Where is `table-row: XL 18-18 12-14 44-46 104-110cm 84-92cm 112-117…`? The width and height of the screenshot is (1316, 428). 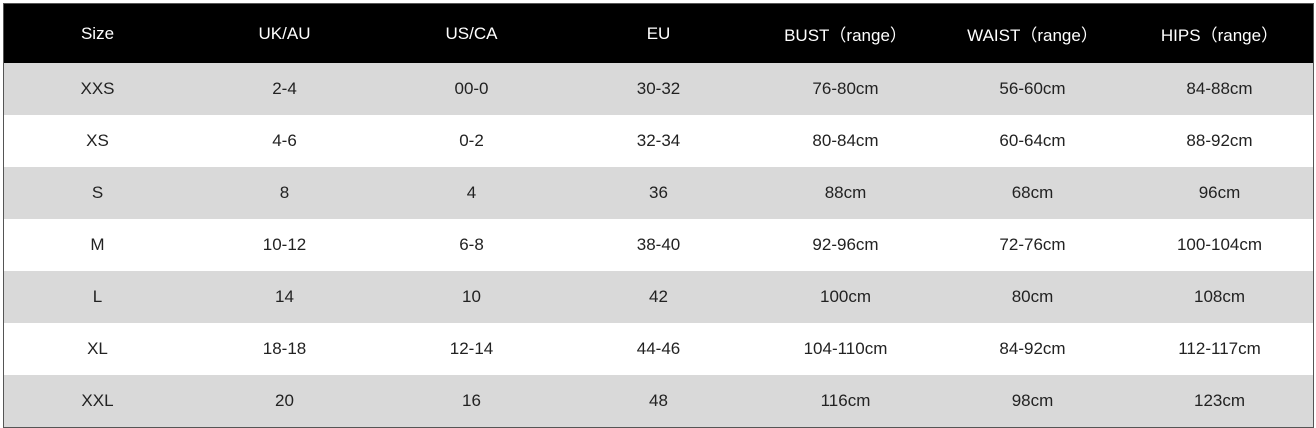
table-row: XL 18-18 12-14 44-46 104-110cm 84-92cm 112-117… is located at coordinates (658, 349).